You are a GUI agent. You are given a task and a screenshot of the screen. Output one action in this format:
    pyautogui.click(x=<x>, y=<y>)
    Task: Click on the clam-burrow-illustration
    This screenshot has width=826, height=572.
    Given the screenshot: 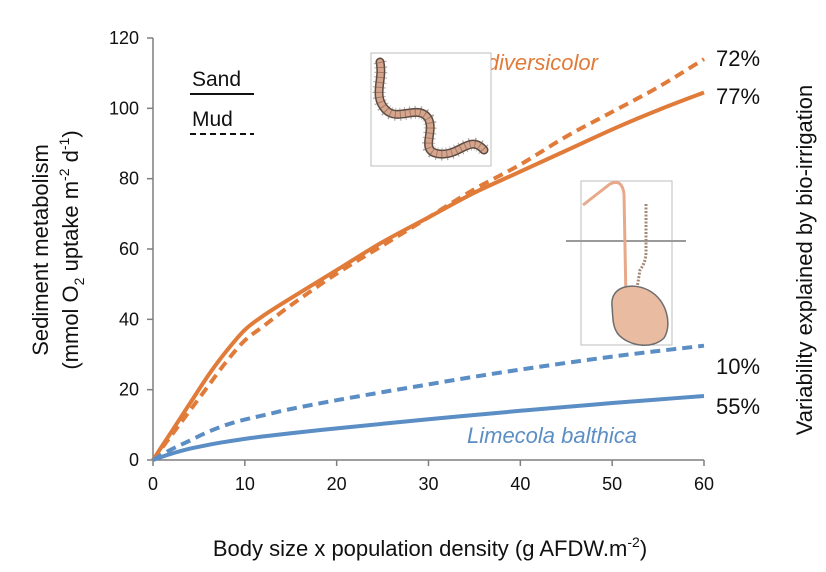 What is the action you would take?
    pyautogui.click(x=626, y=263)
    